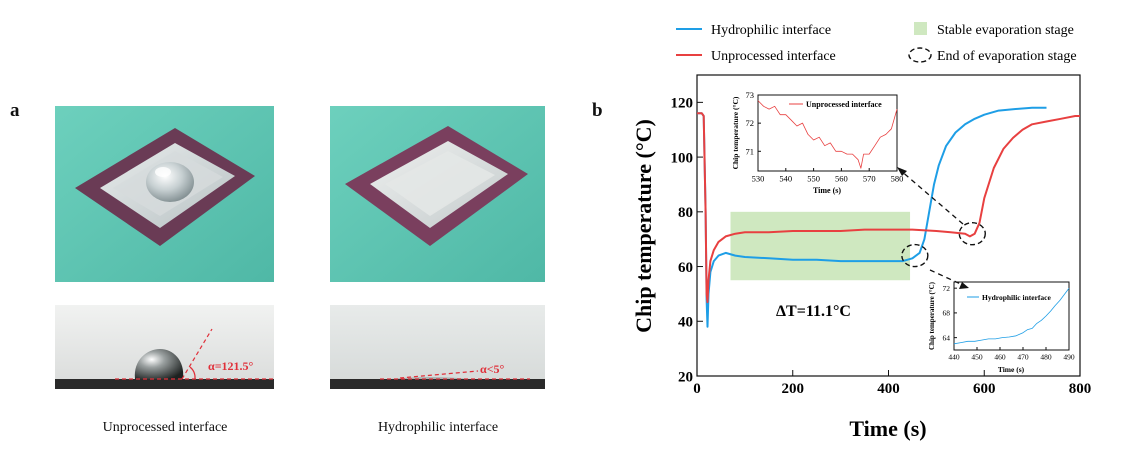 This screenshot has width=1122, height=456. What do you see at coordinates (947, 288) in the screenshot?
I see `inset-hydrophilic-ytick-label-2: 72` at bounding box center [947, 288].